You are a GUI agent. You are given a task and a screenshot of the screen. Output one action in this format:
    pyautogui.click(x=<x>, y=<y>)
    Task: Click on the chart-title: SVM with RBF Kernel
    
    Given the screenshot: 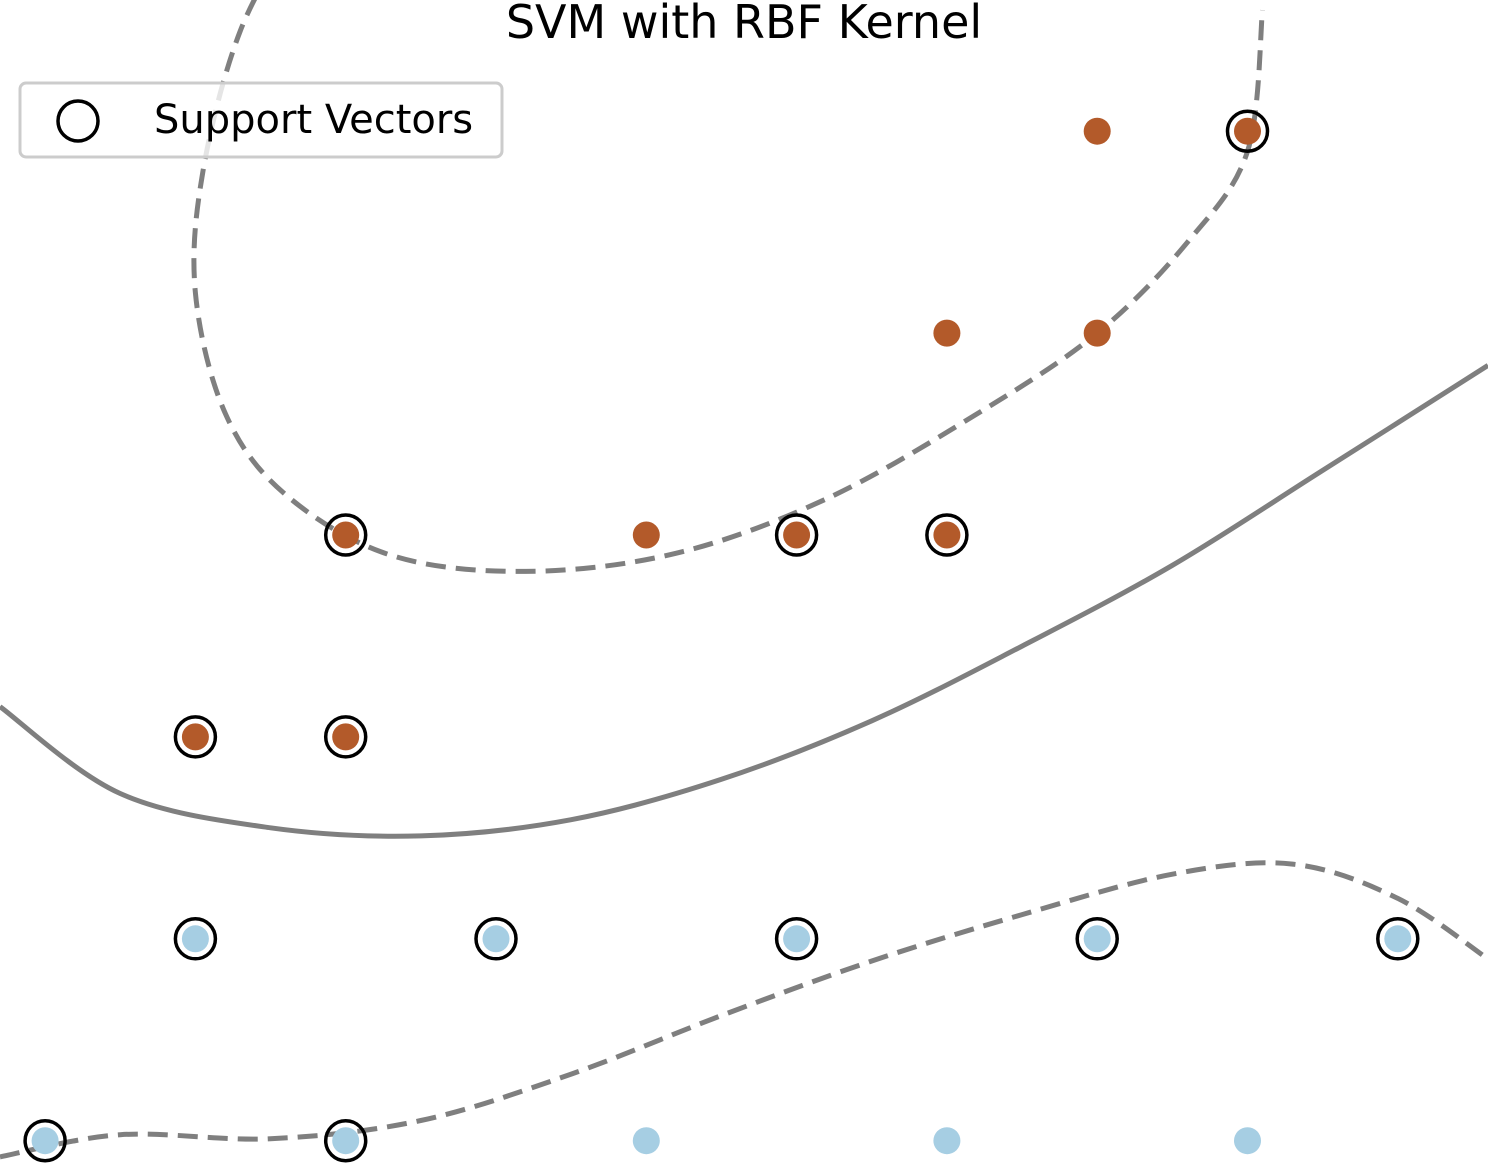 What is the action you would take?
    pyautogui.click(x=744, y=24)
    